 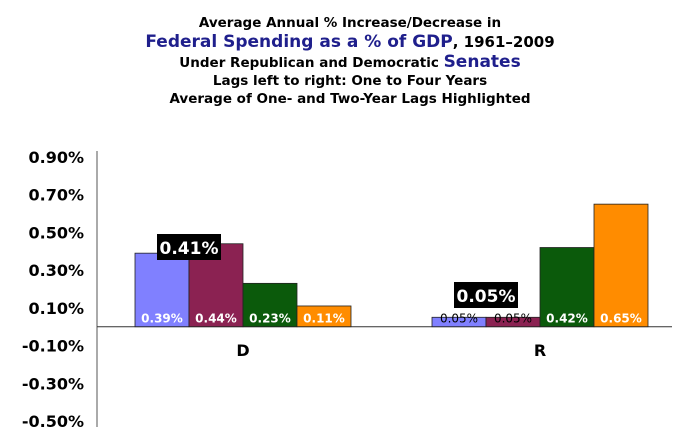 I want to click on y-tick-label: 0.90%, so click(x=56, y=157).